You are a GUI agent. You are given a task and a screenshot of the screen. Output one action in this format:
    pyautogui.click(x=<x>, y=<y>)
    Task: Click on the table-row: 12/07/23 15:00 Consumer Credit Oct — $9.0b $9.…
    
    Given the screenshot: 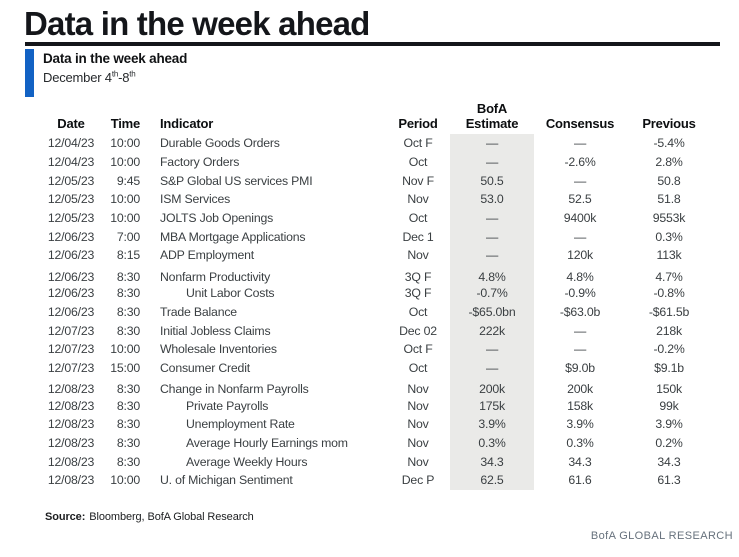 What is the action you would take?
    pyautogui.click(x=375, y=368)
    